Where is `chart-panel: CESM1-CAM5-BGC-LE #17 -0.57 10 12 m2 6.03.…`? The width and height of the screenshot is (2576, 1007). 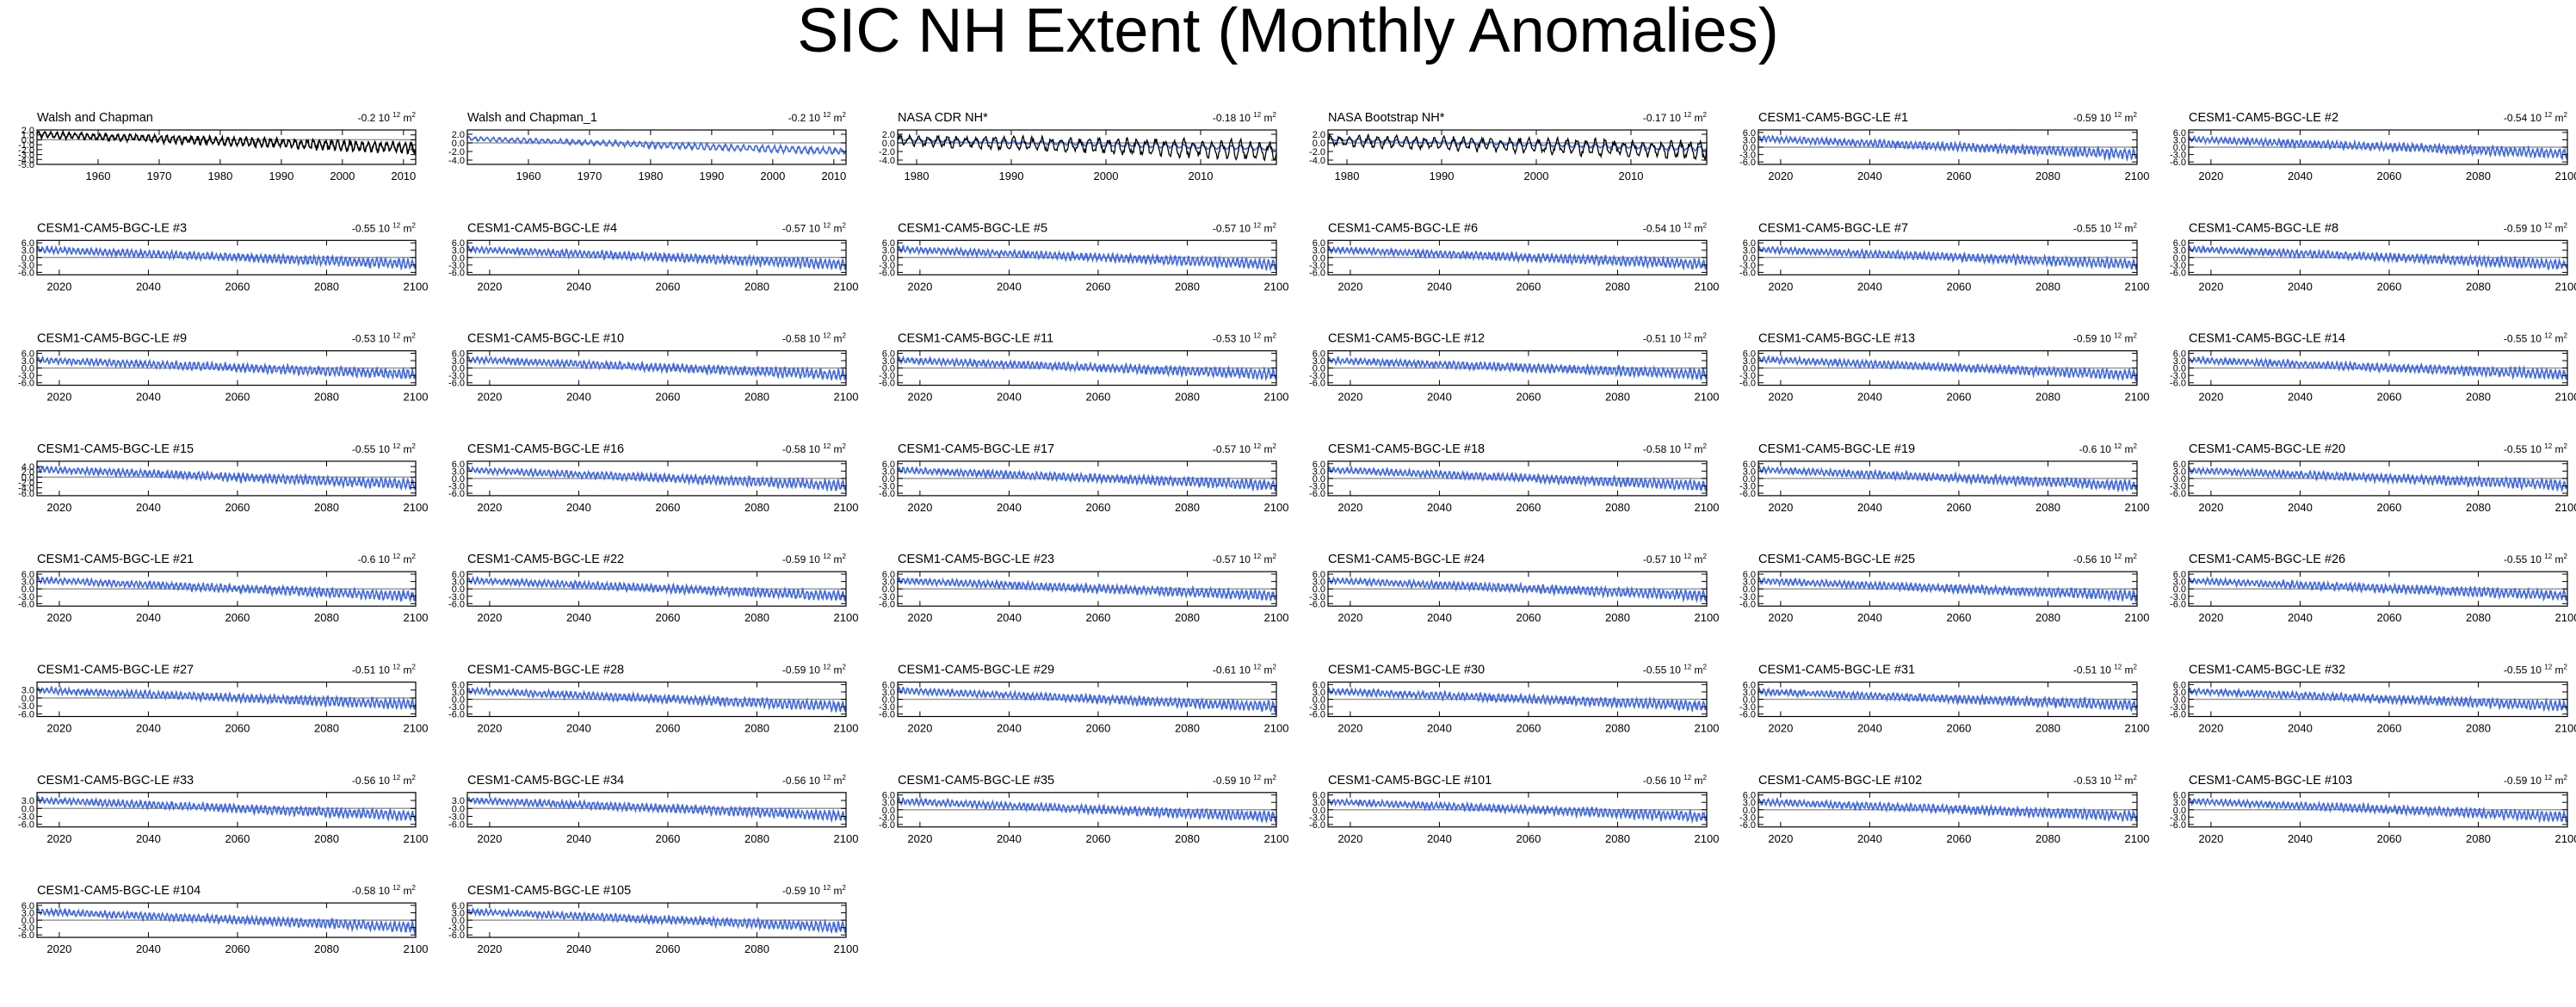 chart-panel: CESM1-CAM5-BGC-LE #17 -0.57 10 12 m2 6.03.… is located at coordinates (1083, 478).